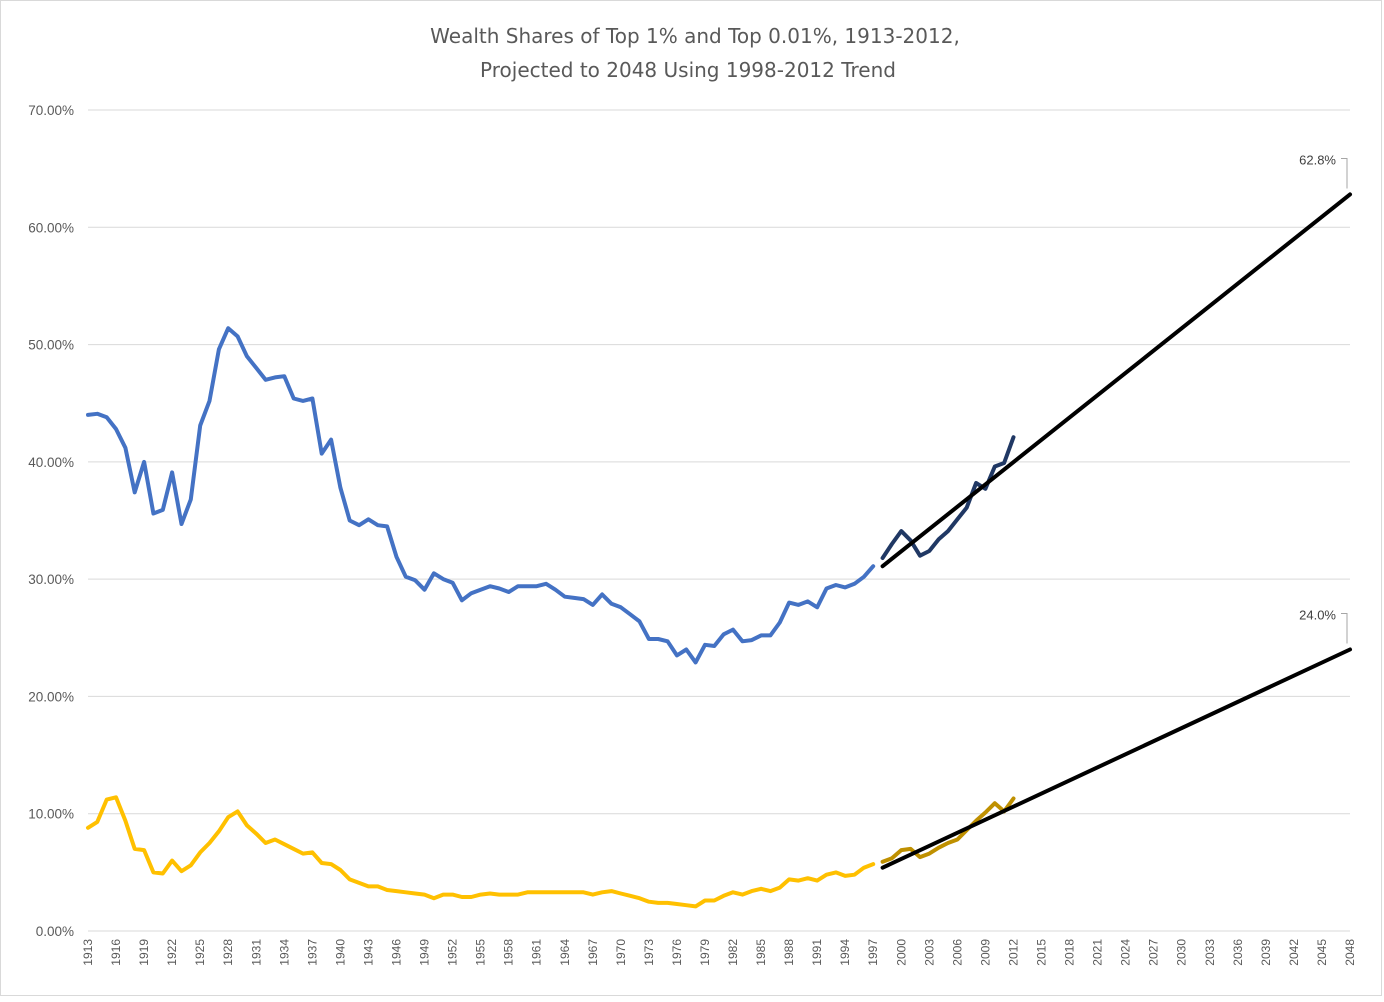 The height and width of the screenshot is (1002, 1384). I want to click on x-tick-label: 1964, so click(565, 952).